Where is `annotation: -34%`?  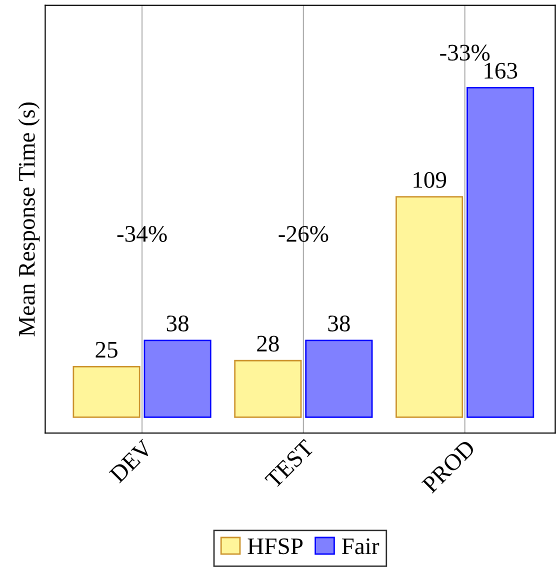
annotation: -34% is located at coordinates (142, 234).